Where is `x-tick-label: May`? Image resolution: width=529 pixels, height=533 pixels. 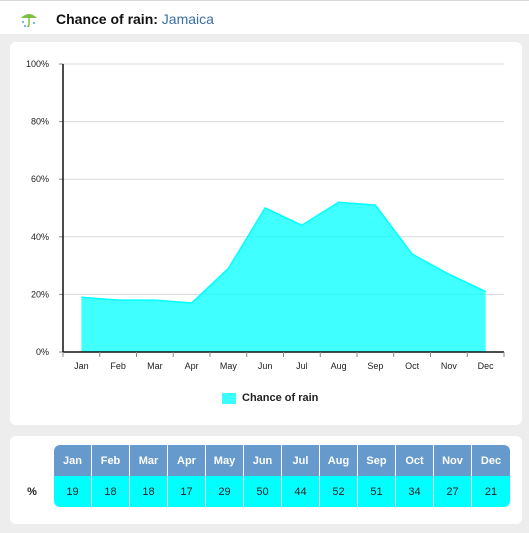 x-tick-label: May is located at coordinates (229, 366).